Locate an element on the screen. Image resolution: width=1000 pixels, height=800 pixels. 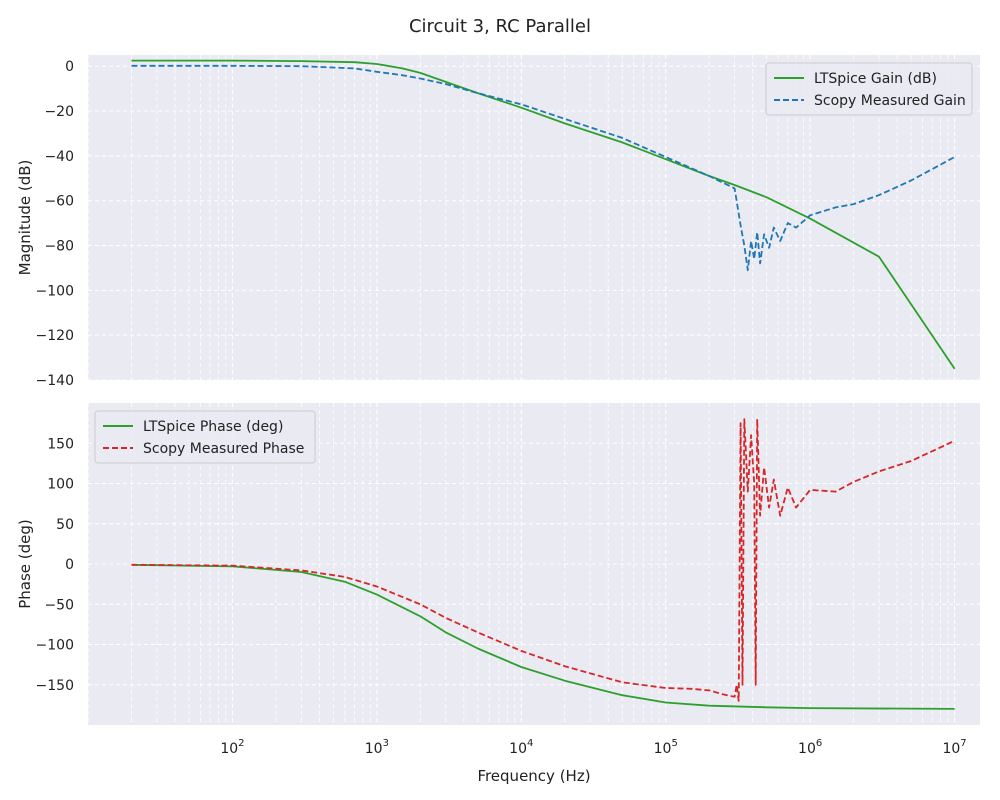
y-axis-label: Phase (deg) is located at coordinates (25, 564).